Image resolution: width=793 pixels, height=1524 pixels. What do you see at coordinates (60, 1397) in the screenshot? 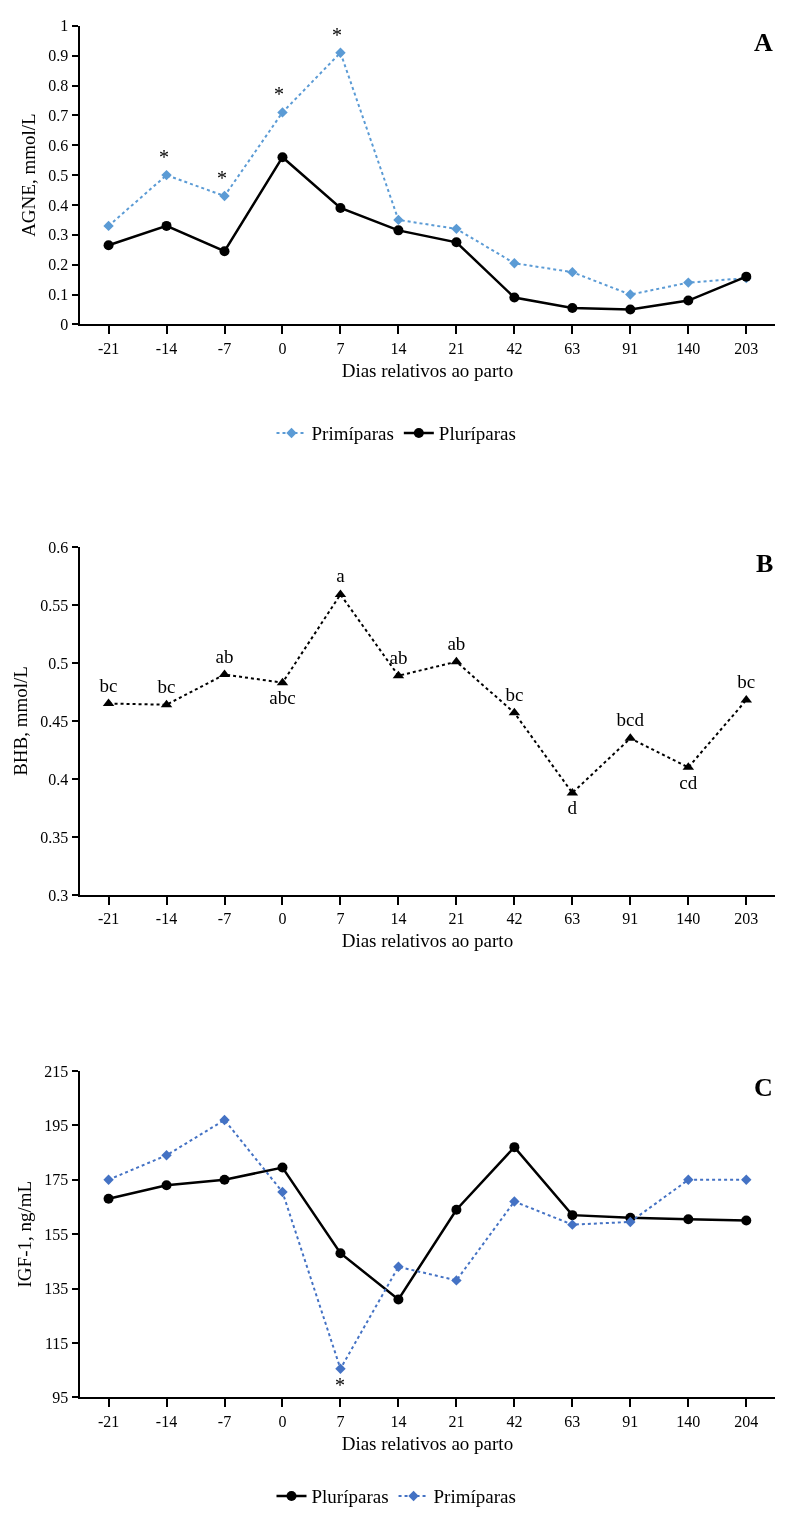
I see `y-tick-label: 95` at bounding box center [60, 1397].